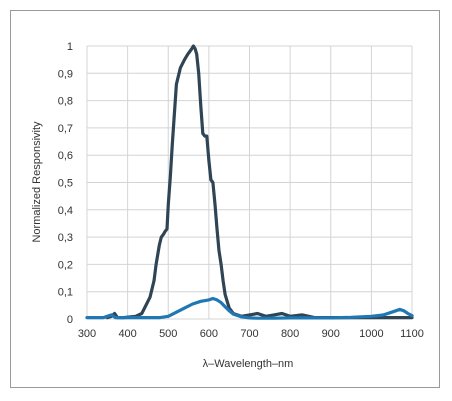 This screenshot has height=401, width=452. Describe the element at coordinates (290, 334) in the screenshot. I see `x-tick-label: 800` at that location.